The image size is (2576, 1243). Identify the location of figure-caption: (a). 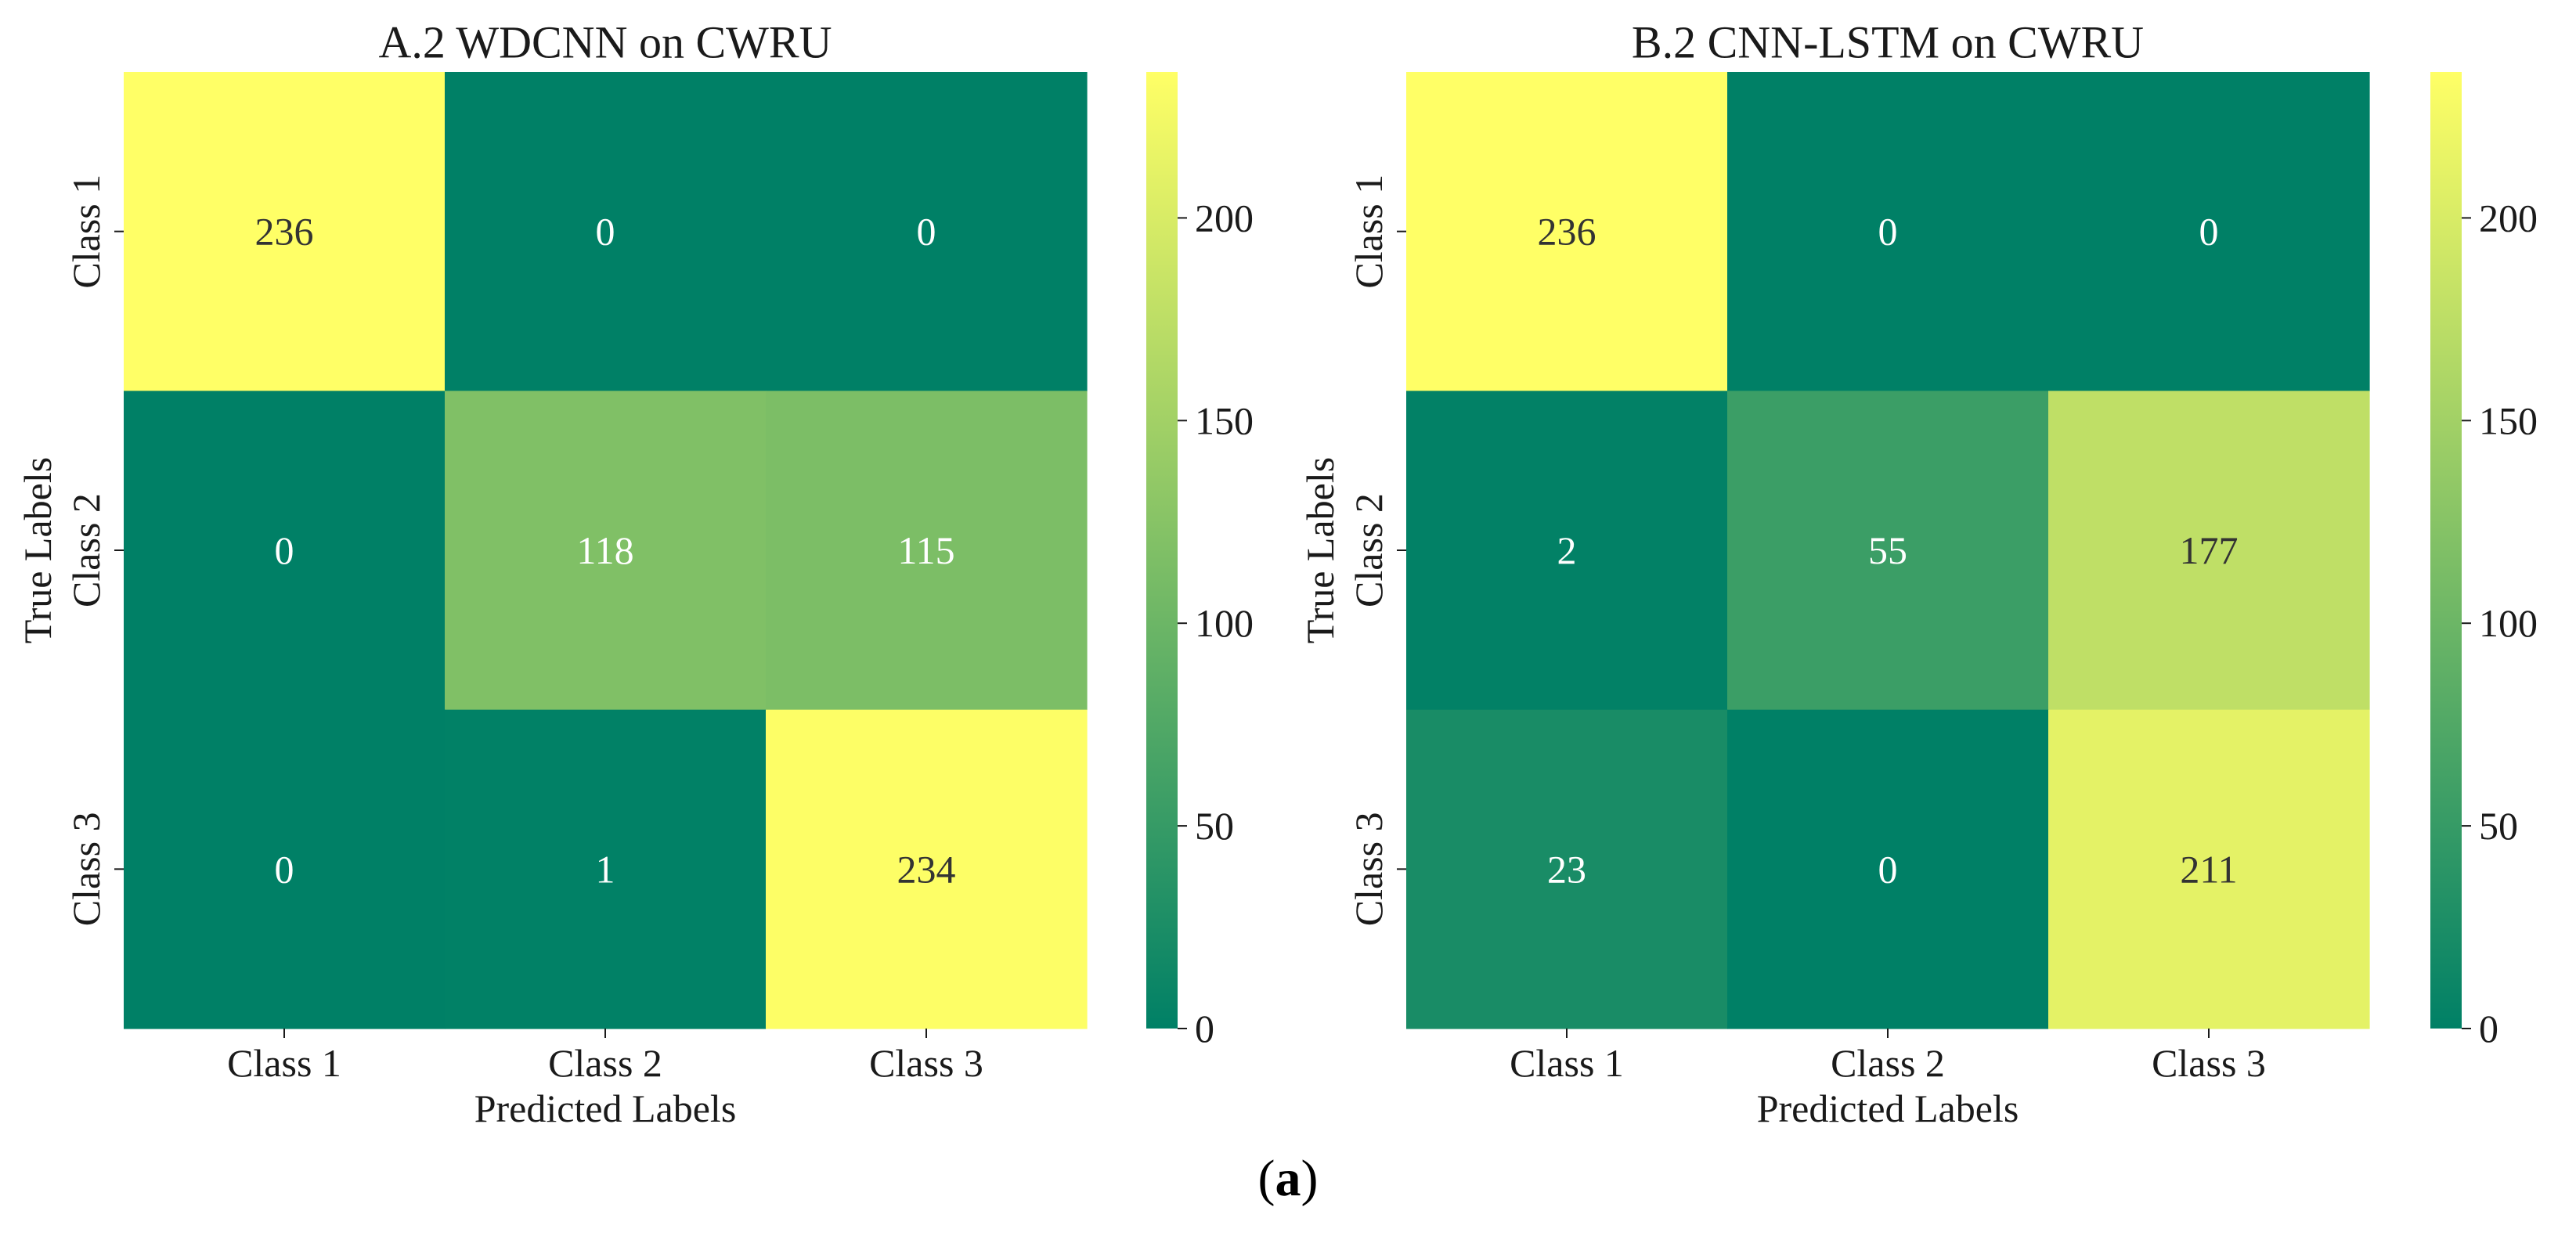
(1288, 1179).